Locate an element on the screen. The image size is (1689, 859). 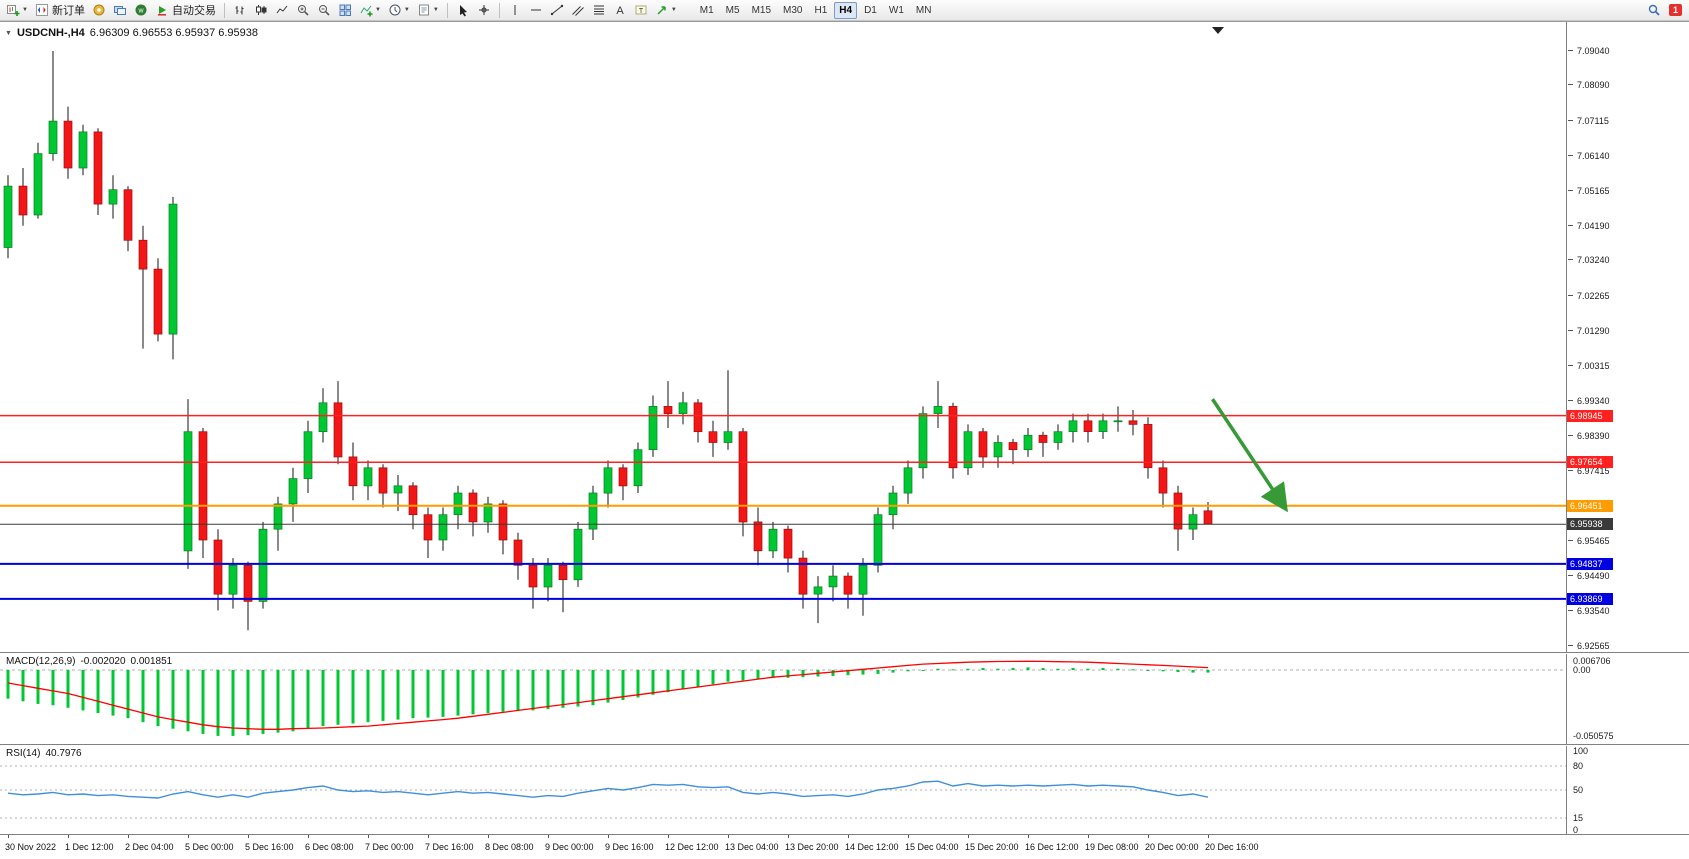
channel-button is located at coordinates (578, 10).